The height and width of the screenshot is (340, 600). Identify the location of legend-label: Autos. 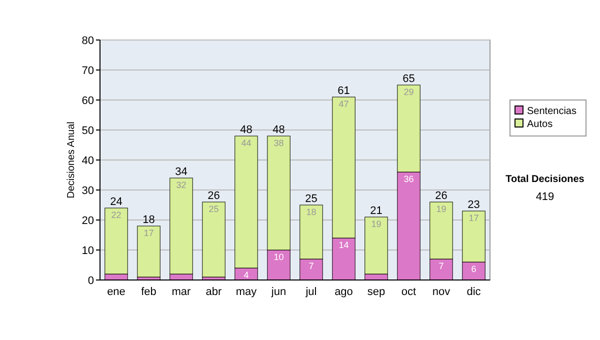
(540, 124).